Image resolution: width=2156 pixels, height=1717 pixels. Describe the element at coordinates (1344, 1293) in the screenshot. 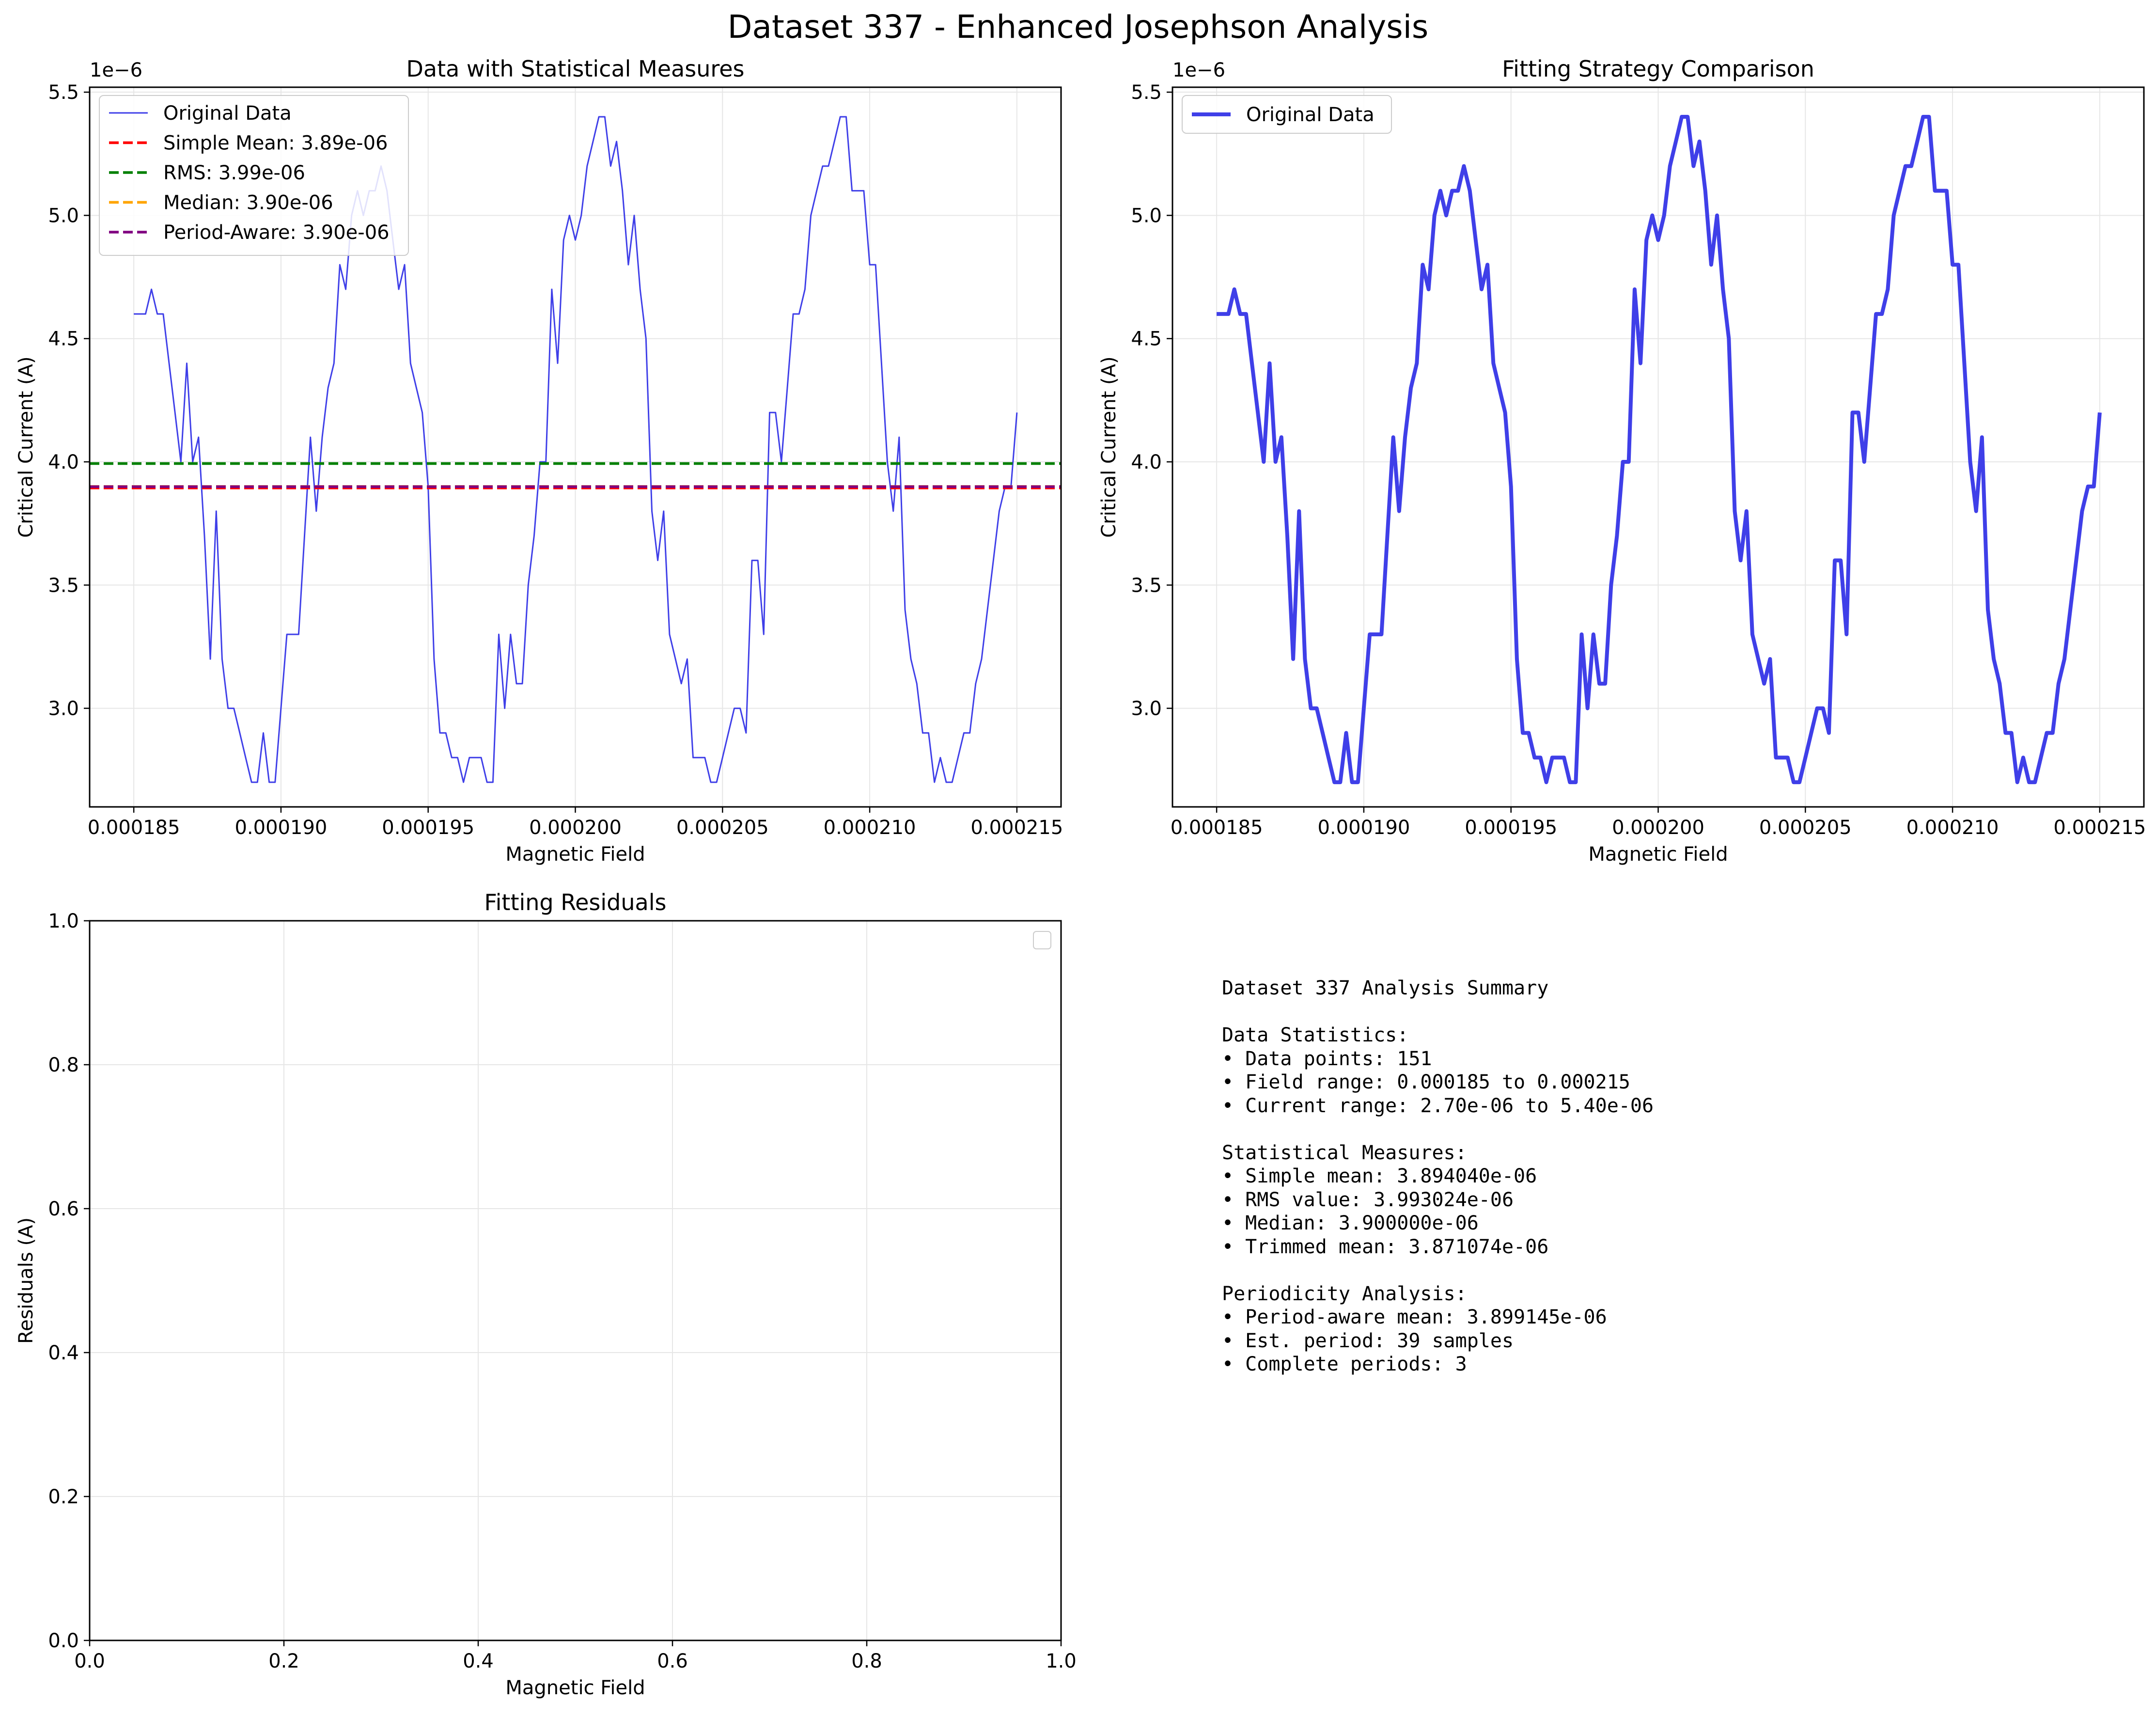

I see `summary-line: Periodicity Analysis:` at that location.